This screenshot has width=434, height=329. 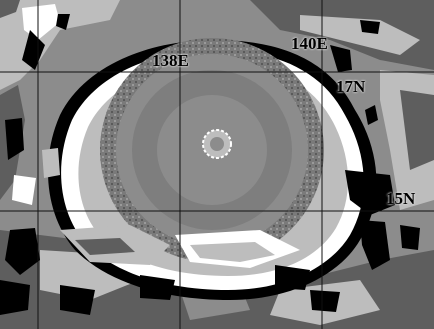 What do you see at coordinates (309, 43) in the screenshot?
I see `lon-label-140e: 140E` at bounding box center [309, 43].